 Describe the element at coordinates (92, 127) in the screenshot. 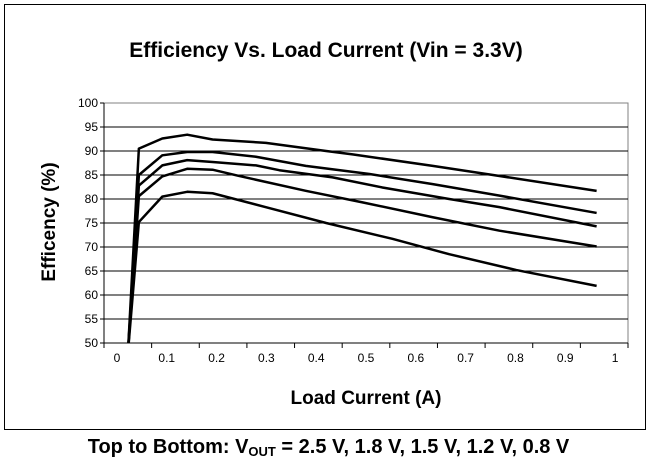

I see `y-tick-label: 95` at that location.